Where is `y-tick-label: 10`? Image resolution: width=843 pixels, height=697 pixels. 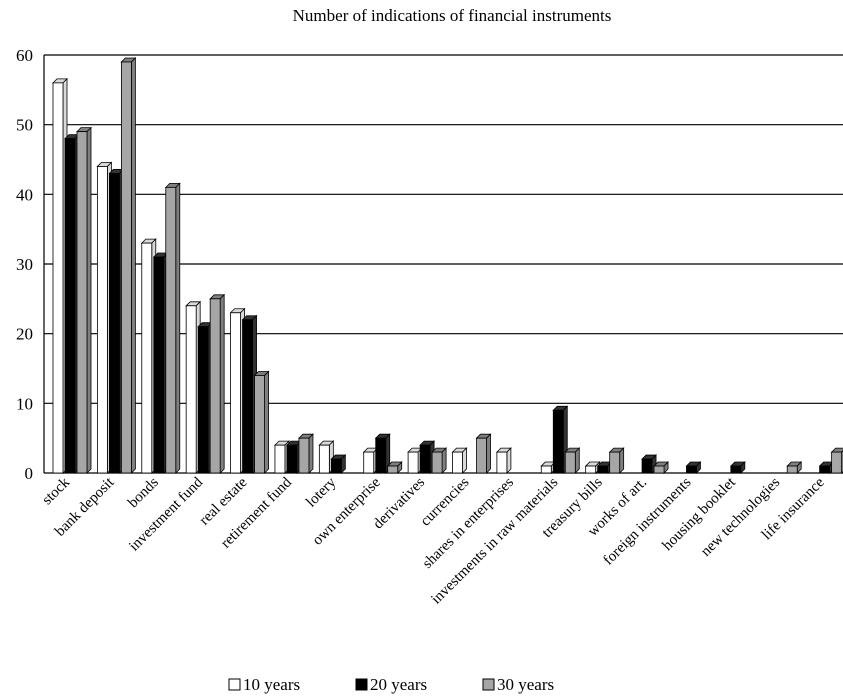
y-tick-label: 10 is located at coordinates (24, 403).